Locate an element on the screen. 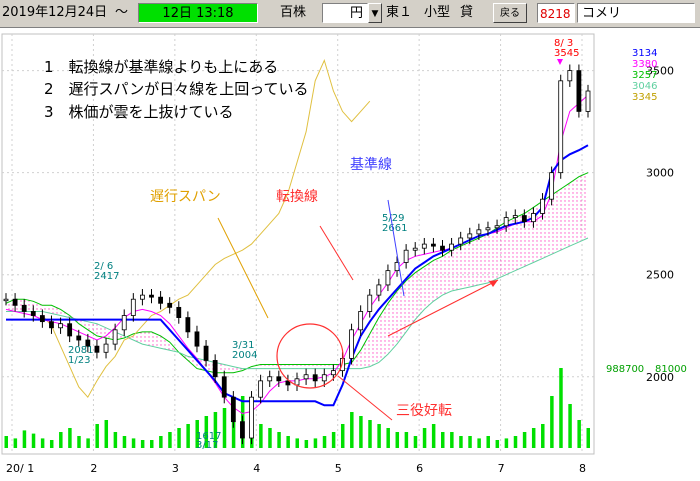 The width and height of the screenshot is (700, 481). label-chikou: 遅行スパン is located at coordinates (185, 197).